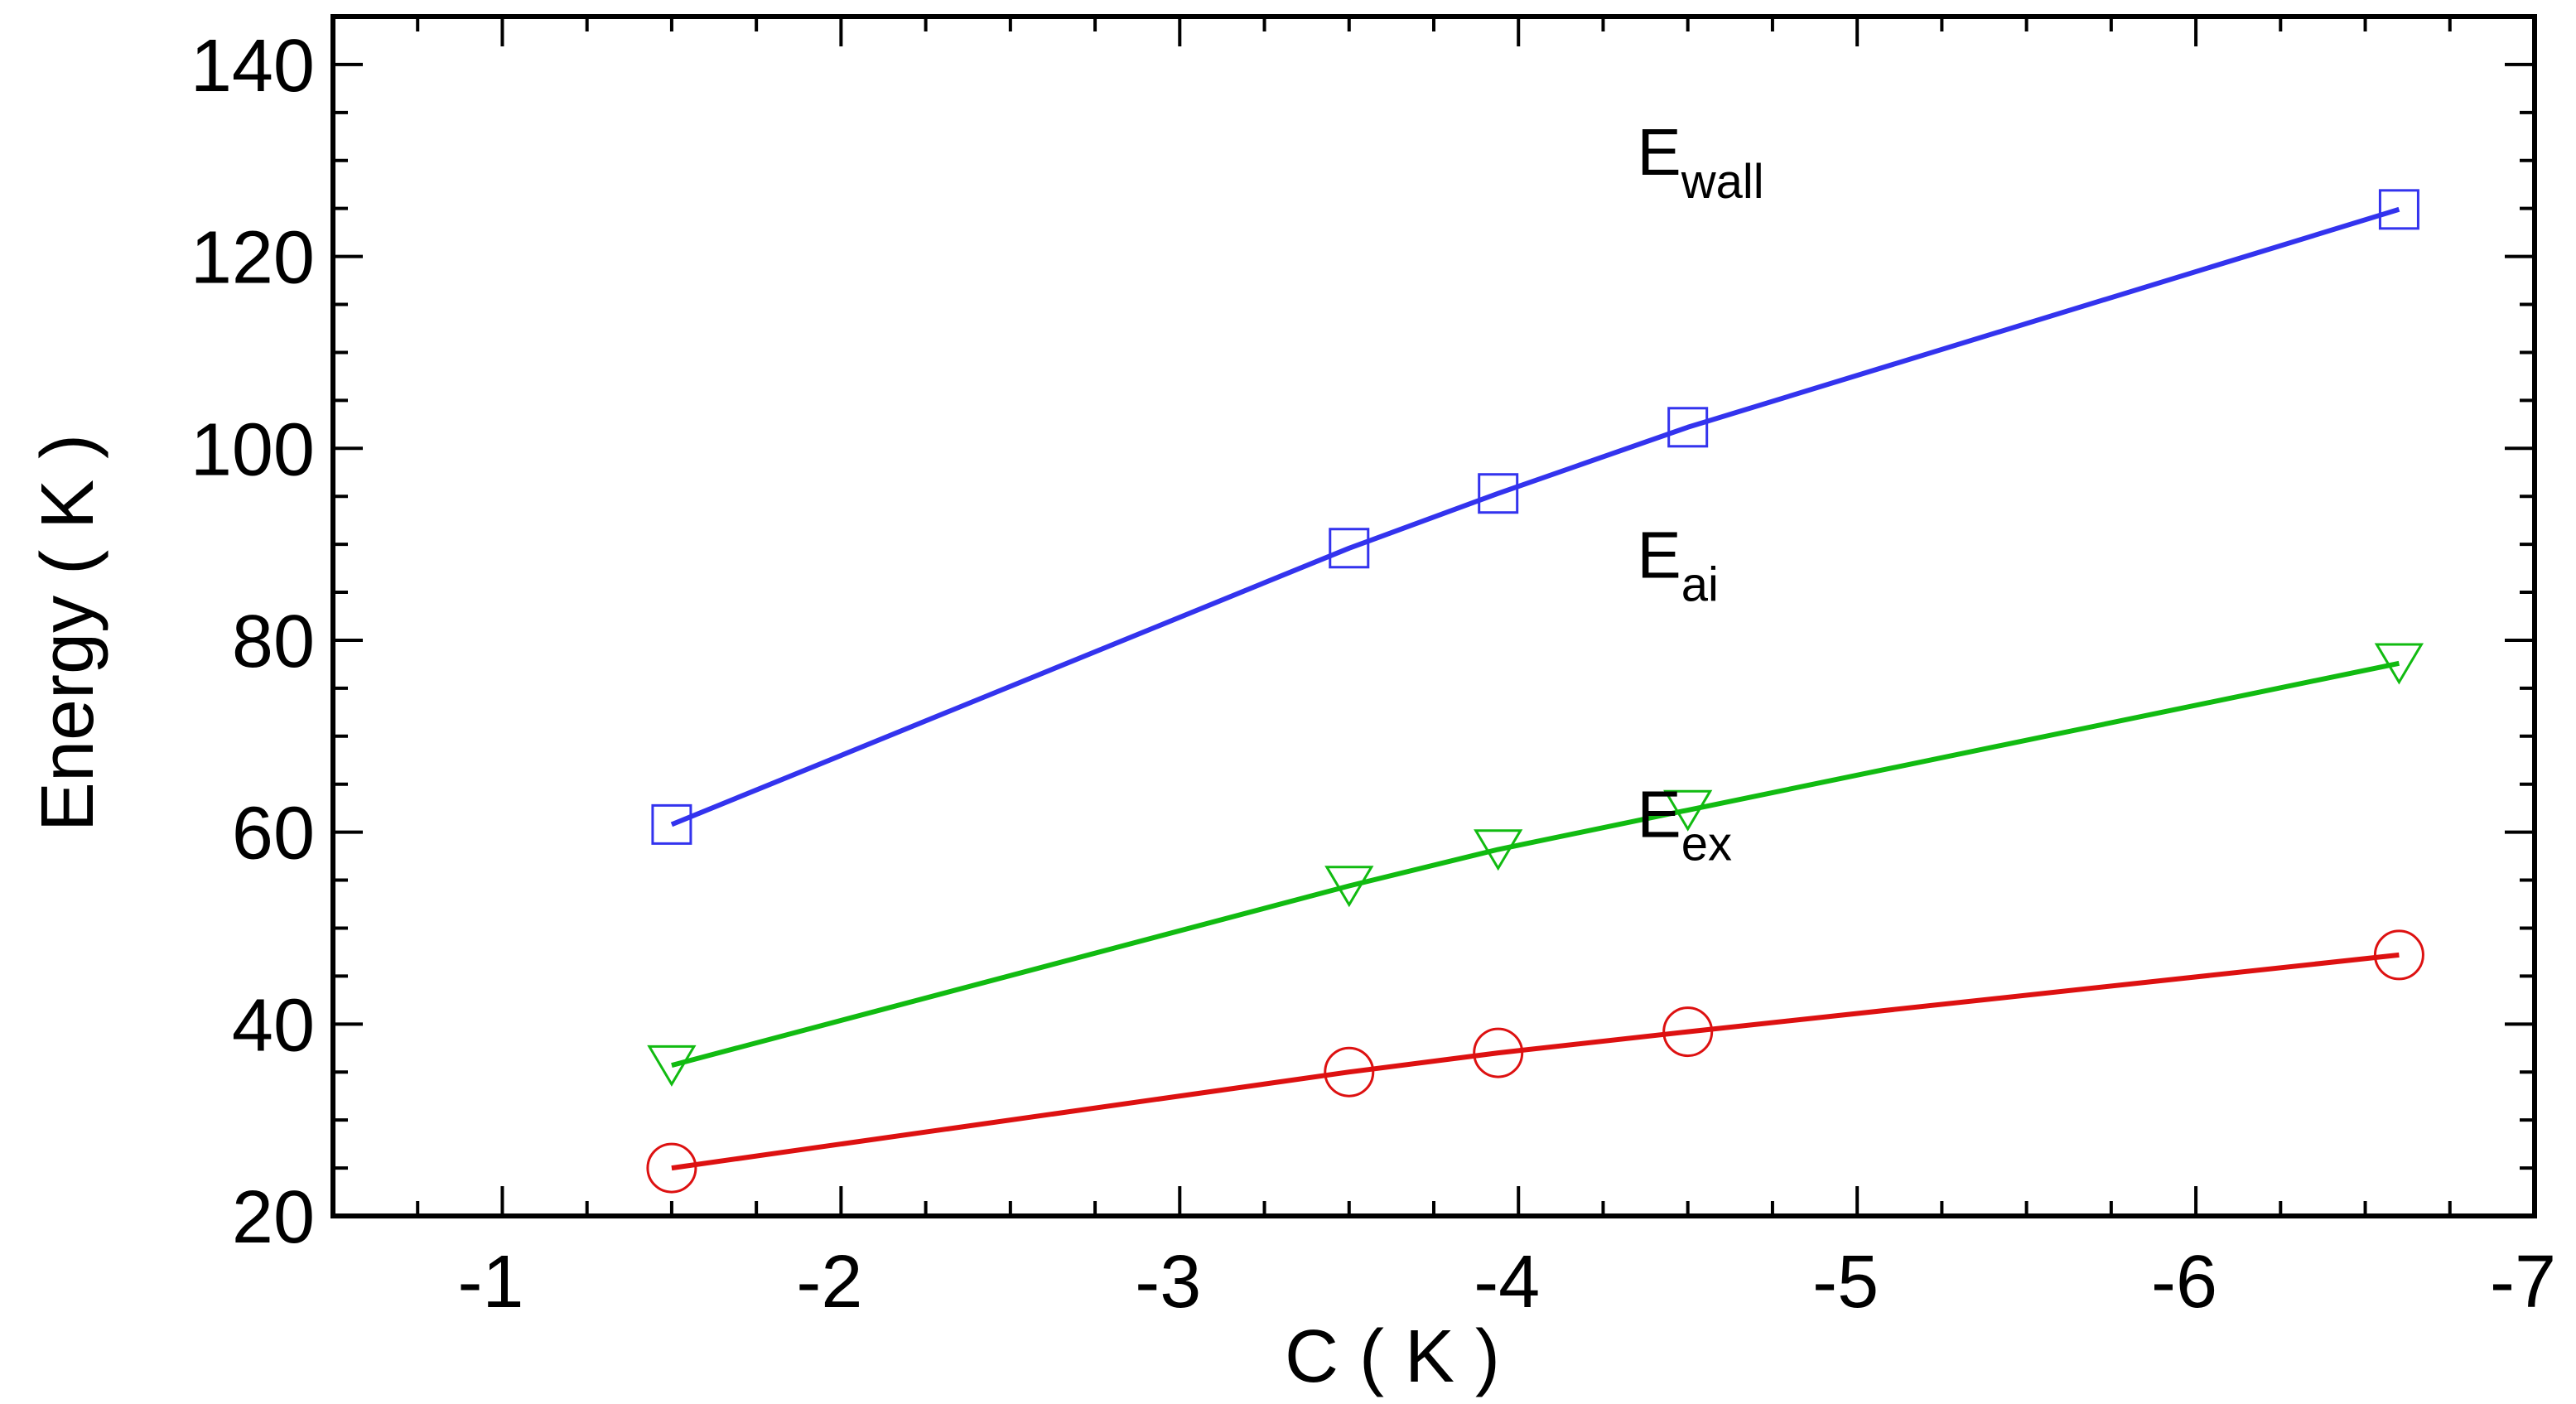 This screenshot has height=1404, width=2576. Describe the element at coordinates (1700, 585) in the screenshot. I see `e-ai-label-sub: ai` at that location.